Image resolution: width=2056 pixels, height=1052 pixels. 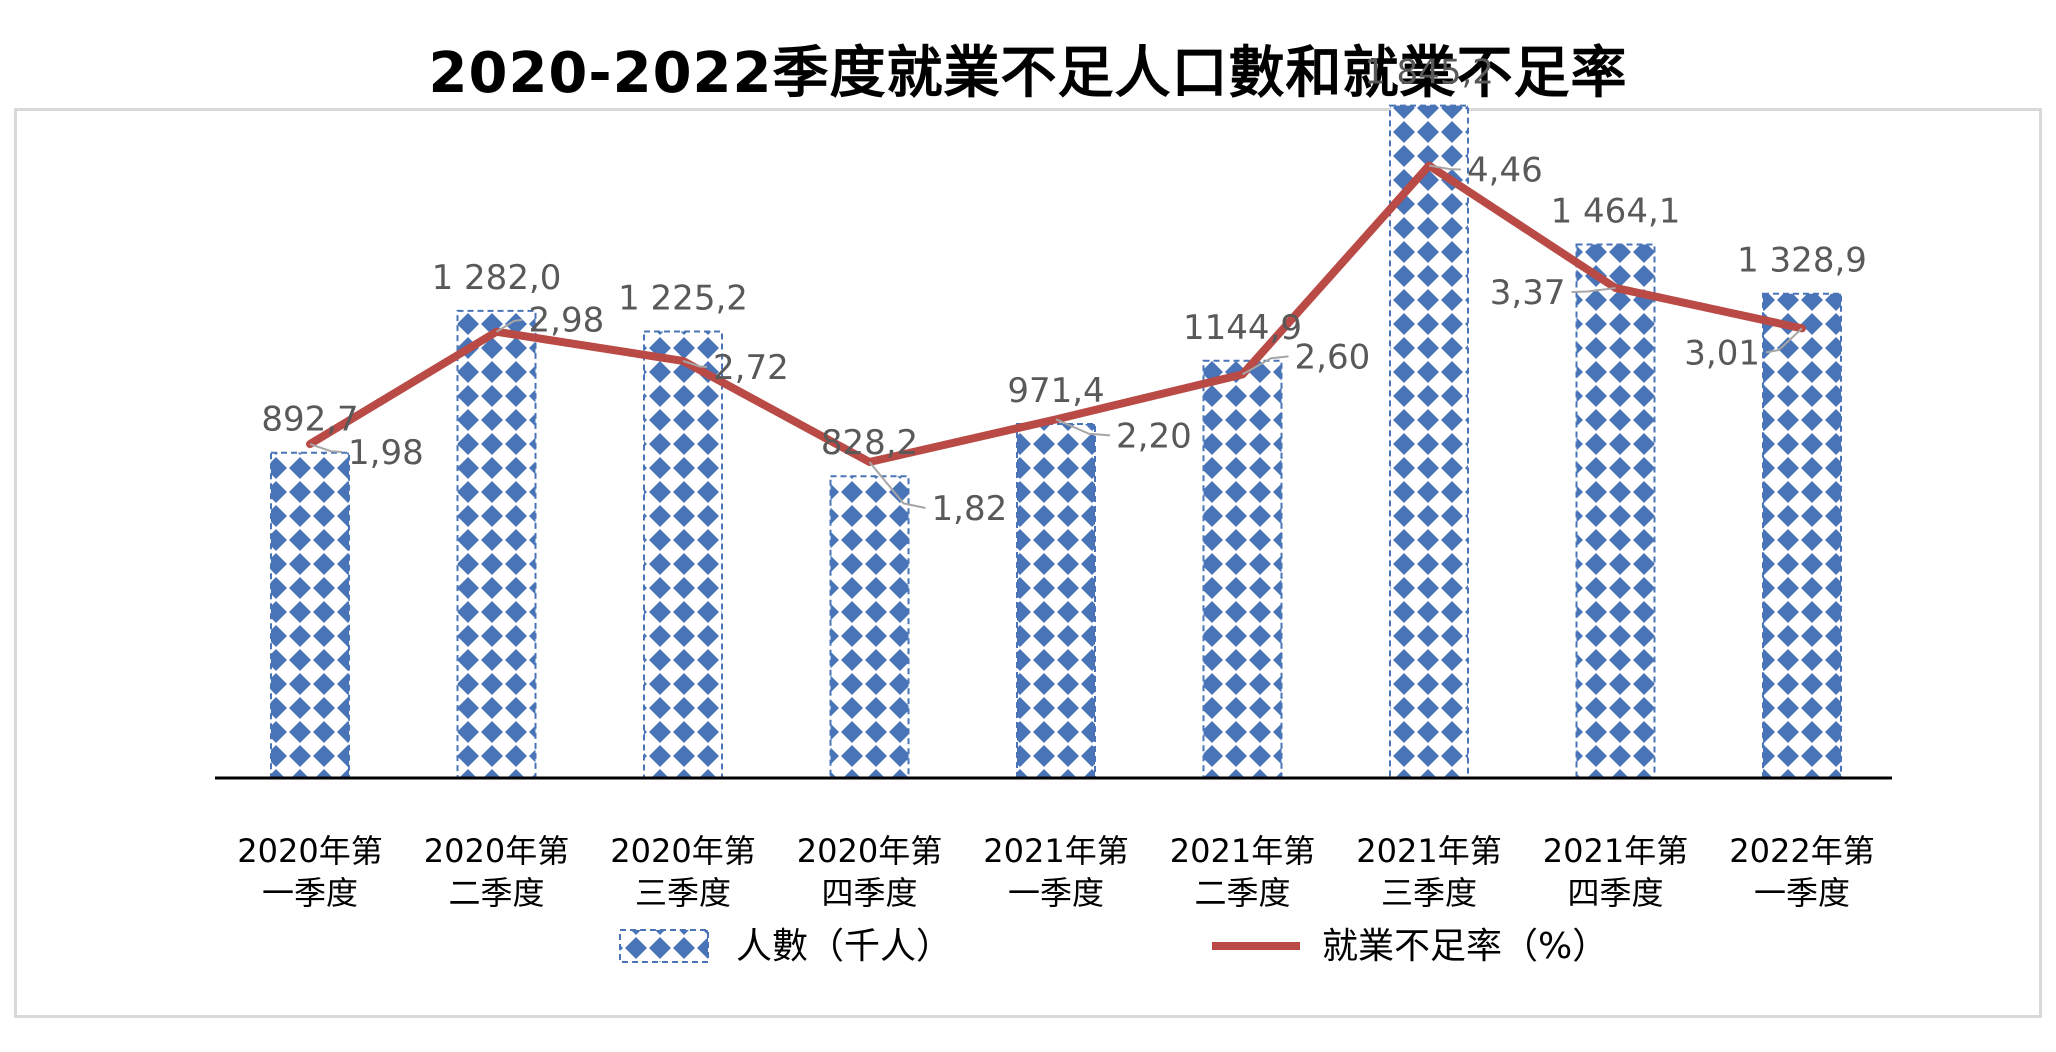 I want to click on rate-value-label-3: 1,82, so click(x=970, y=509).